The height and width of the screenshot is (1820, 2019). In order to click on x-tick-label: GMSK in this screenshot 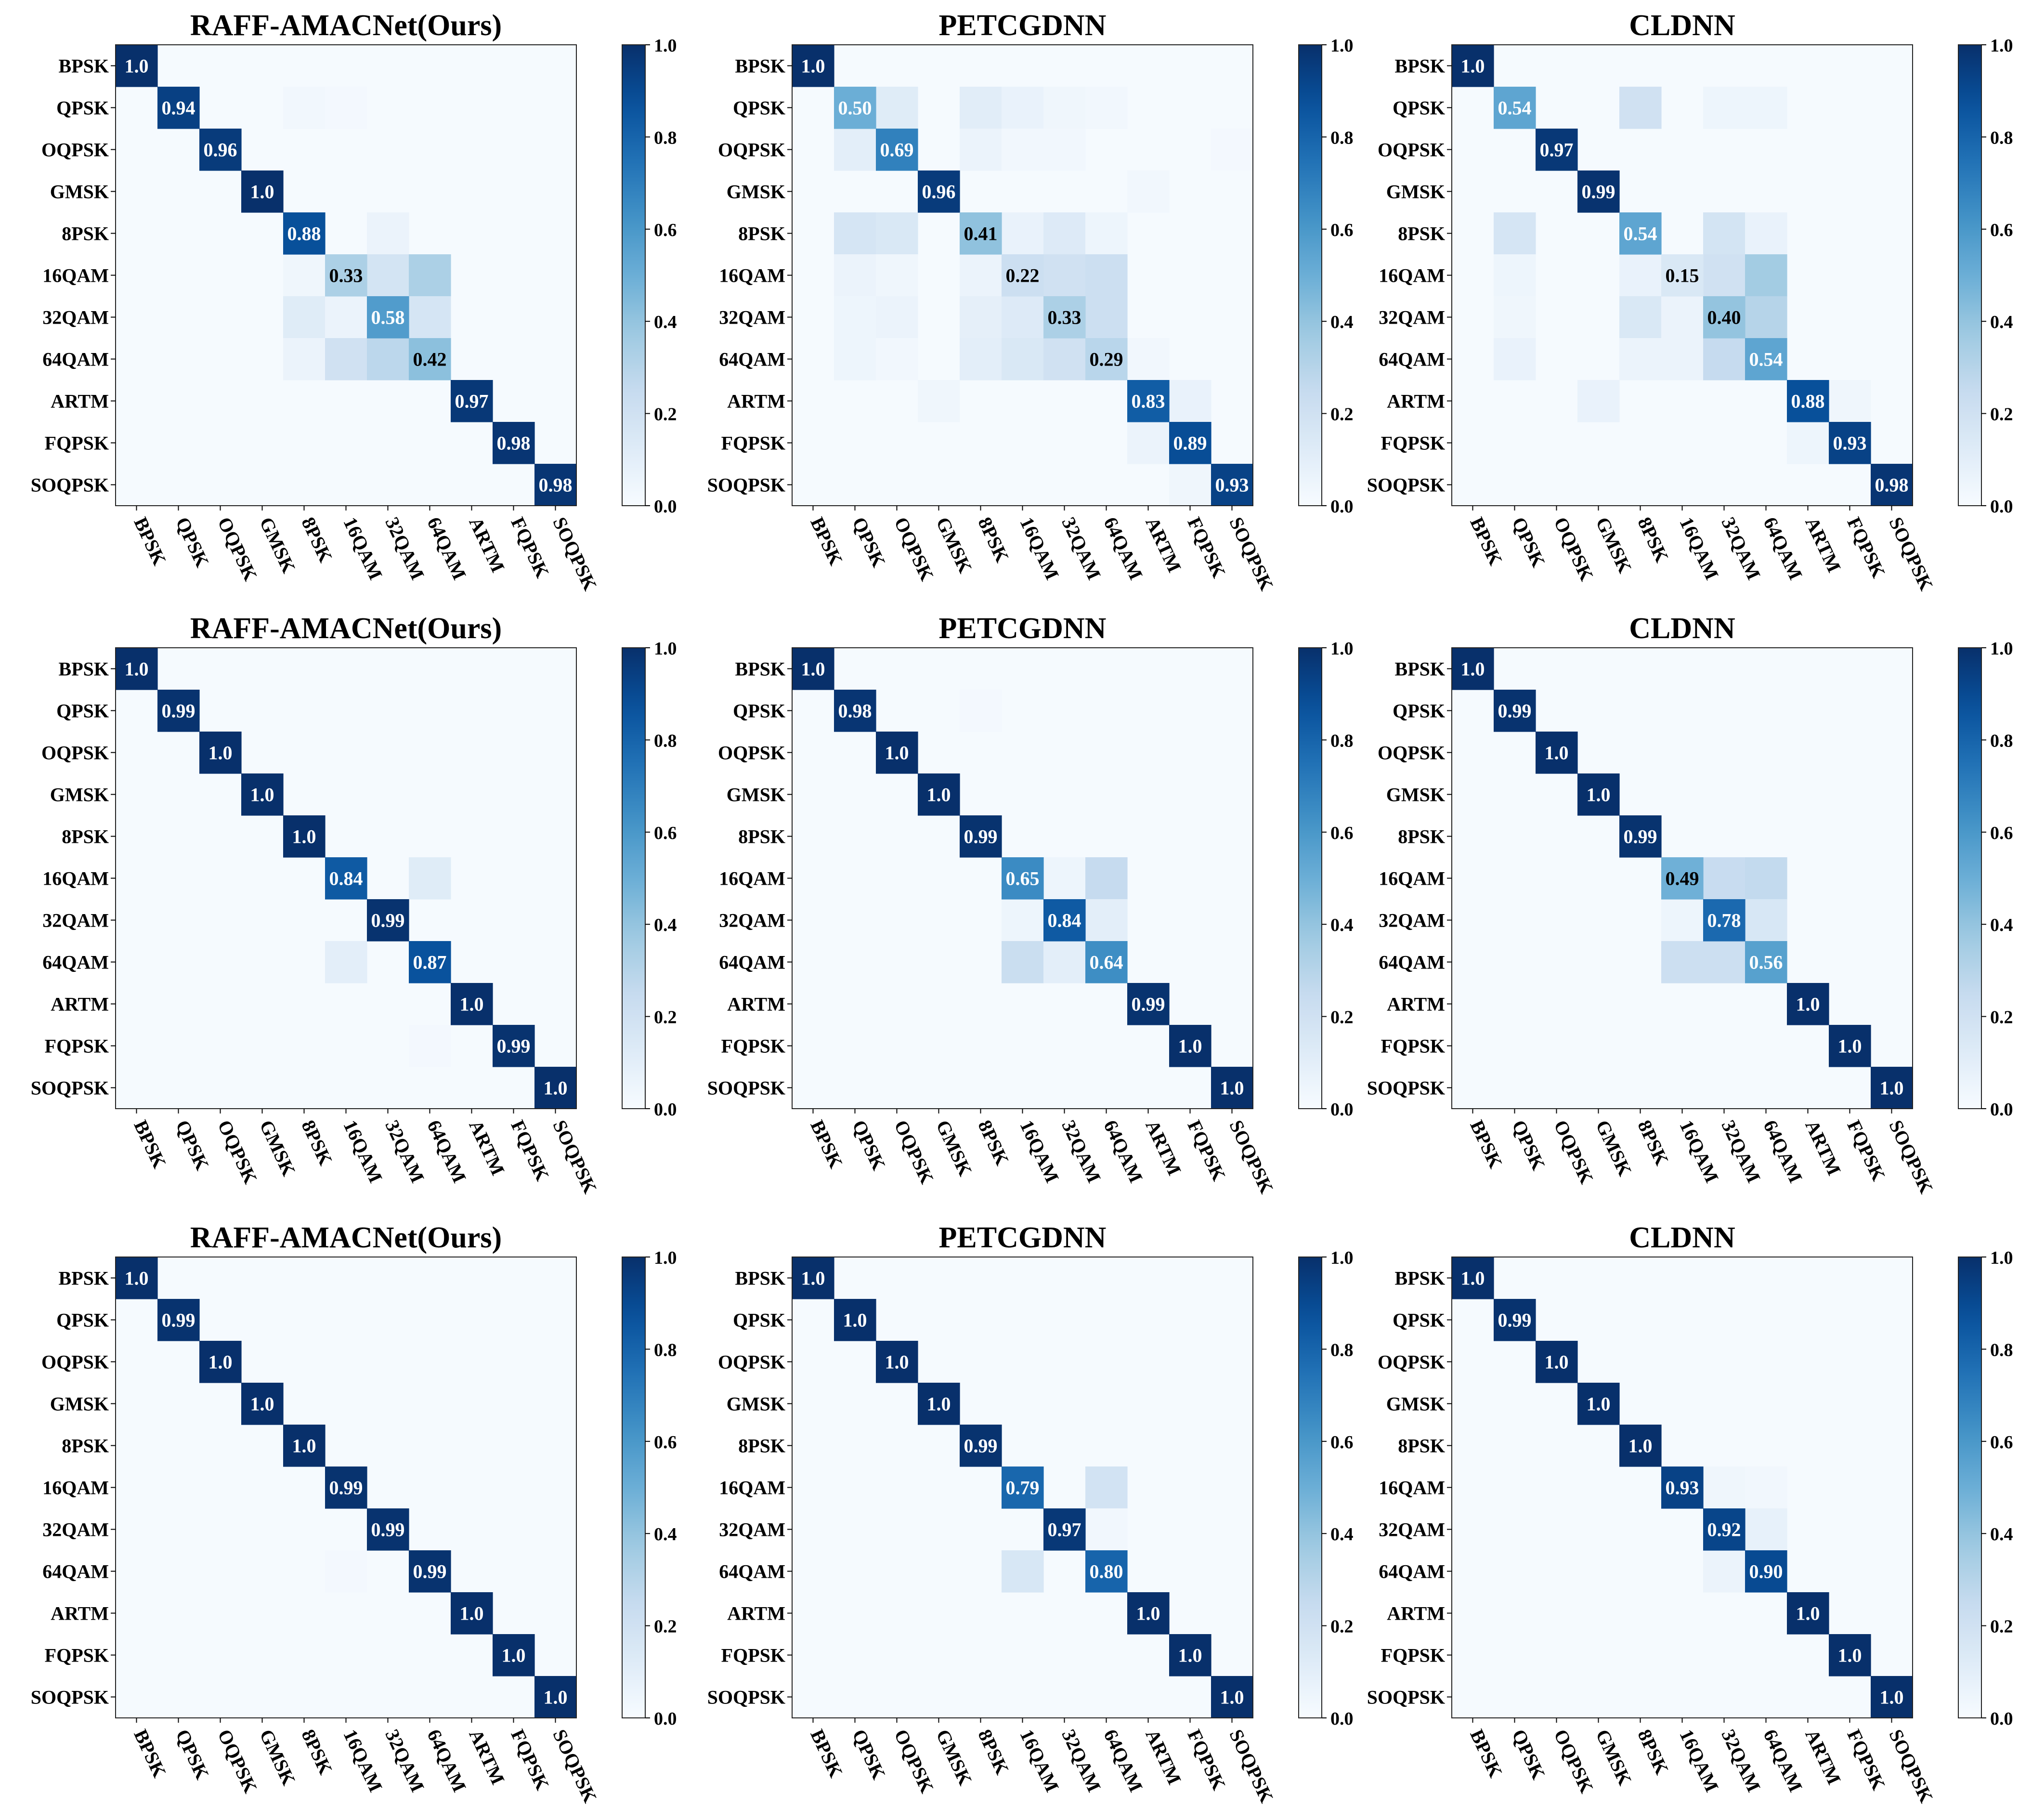, I will do `click(1614, 545)`.